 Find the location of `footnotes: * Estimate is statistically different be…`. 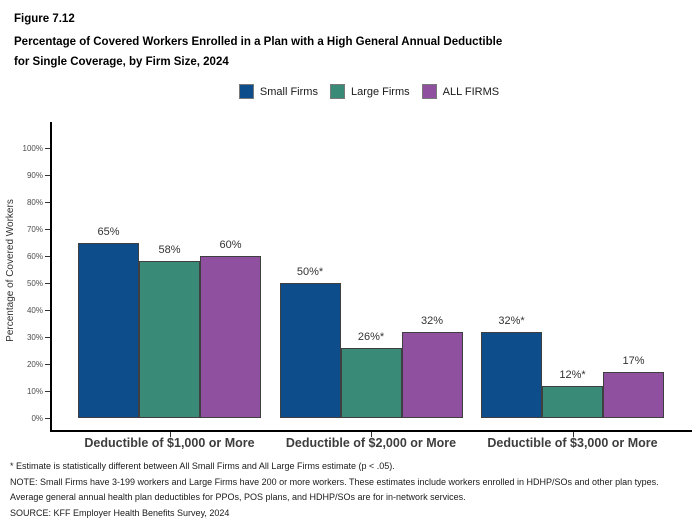

footnotes: * Estimate is statistically different be… is located at coordinates (350, 490).